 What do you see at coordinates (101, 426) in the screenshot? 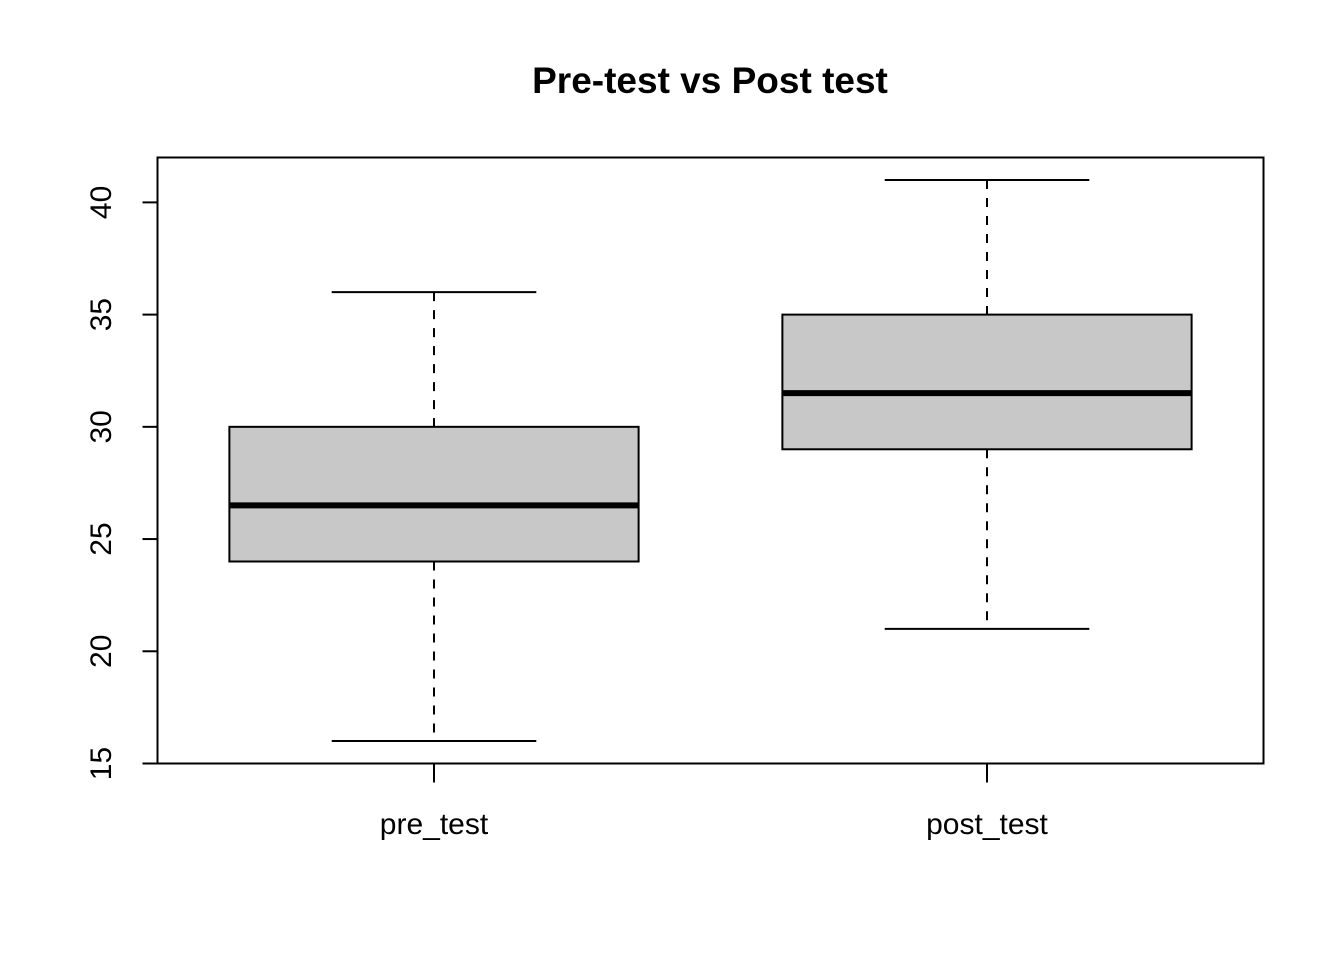
I see `y-tick-label: 30` at bounding box center [101, 426].